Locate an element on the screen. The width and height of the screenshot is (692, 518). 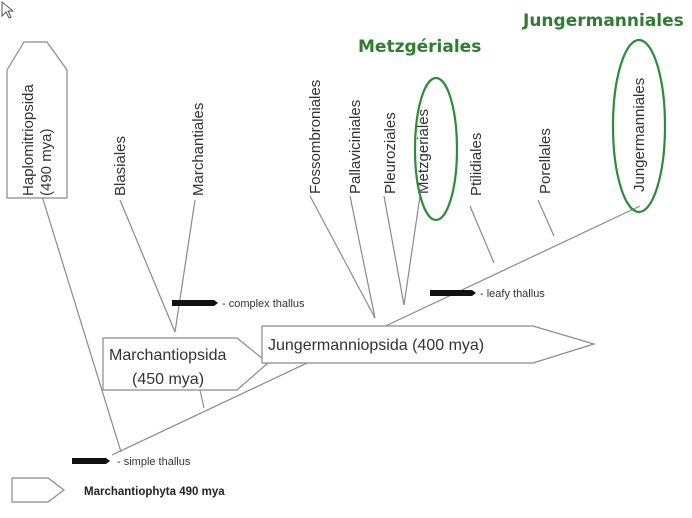
branch-fossombroniales is located at coordinates (342, 257).